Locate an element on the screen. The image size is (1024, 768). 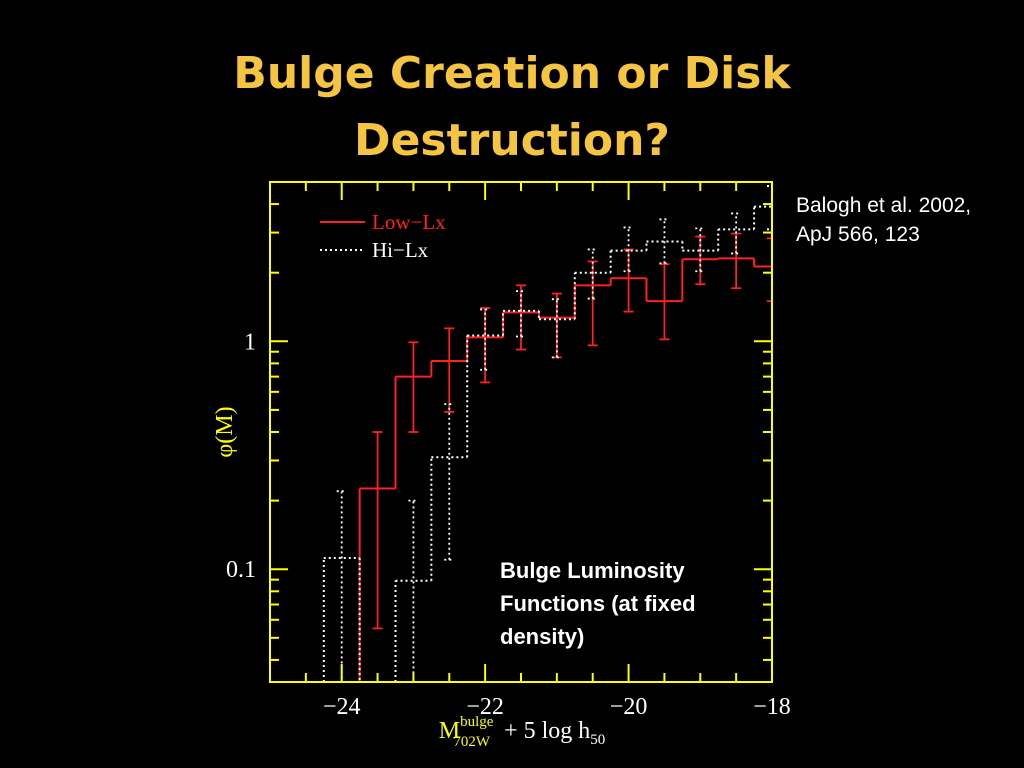
y-axis-label: φ(M) is located at coordinates (225, 431).